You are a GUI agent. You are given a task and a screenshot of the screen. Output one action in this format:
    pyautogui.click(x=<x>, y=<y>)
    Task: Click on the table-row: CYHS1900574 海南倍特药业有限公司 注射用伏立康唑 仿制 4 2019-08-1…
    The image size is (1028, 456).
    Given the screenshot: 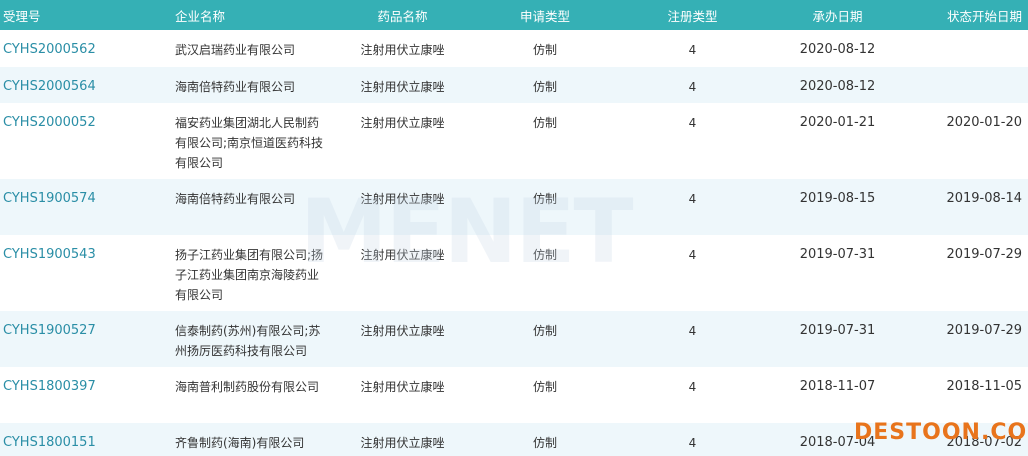 What is the action you would take?
    pyautogui.click(x=514, y=207)
    